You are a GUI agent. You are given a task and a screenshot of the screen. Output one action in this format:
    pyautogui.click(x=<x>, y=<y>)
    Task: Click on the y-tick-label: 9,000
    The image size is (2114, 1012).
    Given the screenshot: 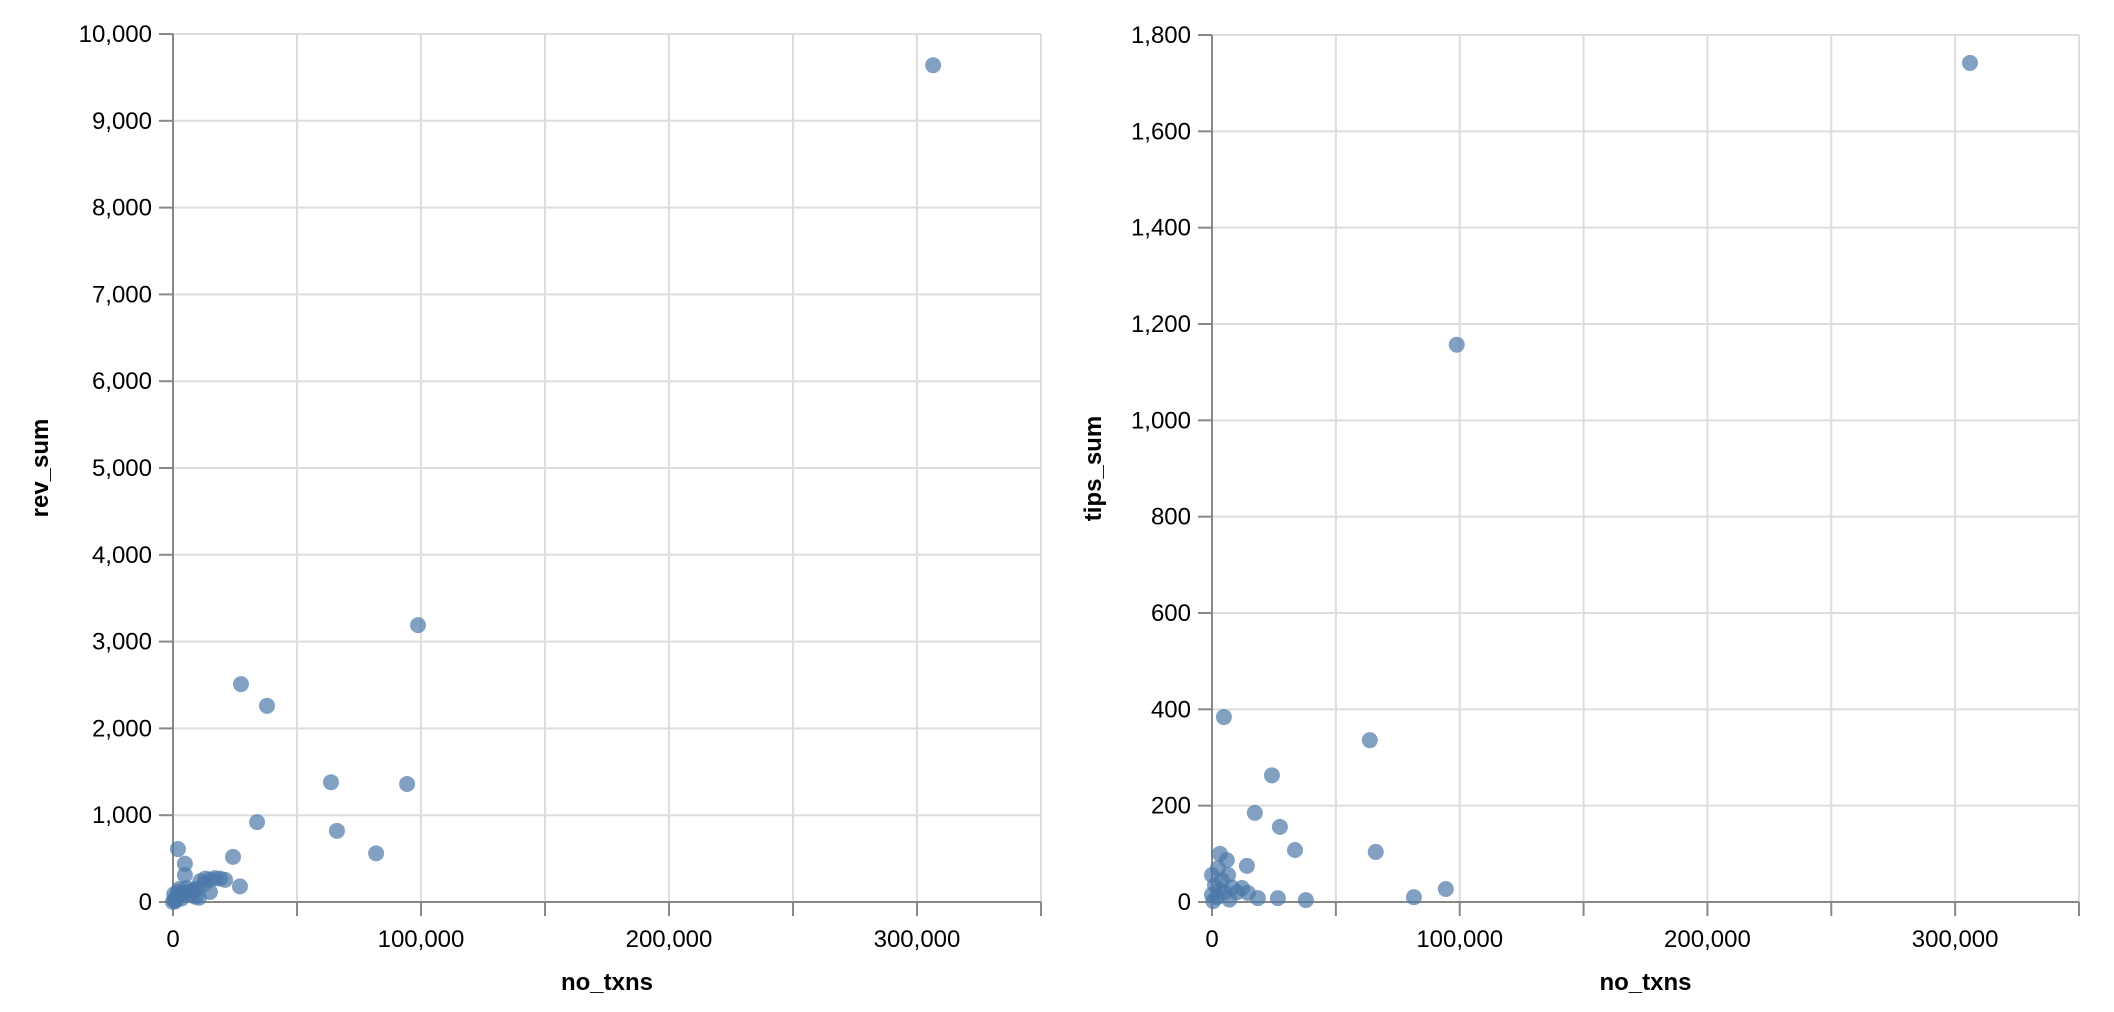 What is the action you would take?
    pyautogui.click(x=122, y=121)
    